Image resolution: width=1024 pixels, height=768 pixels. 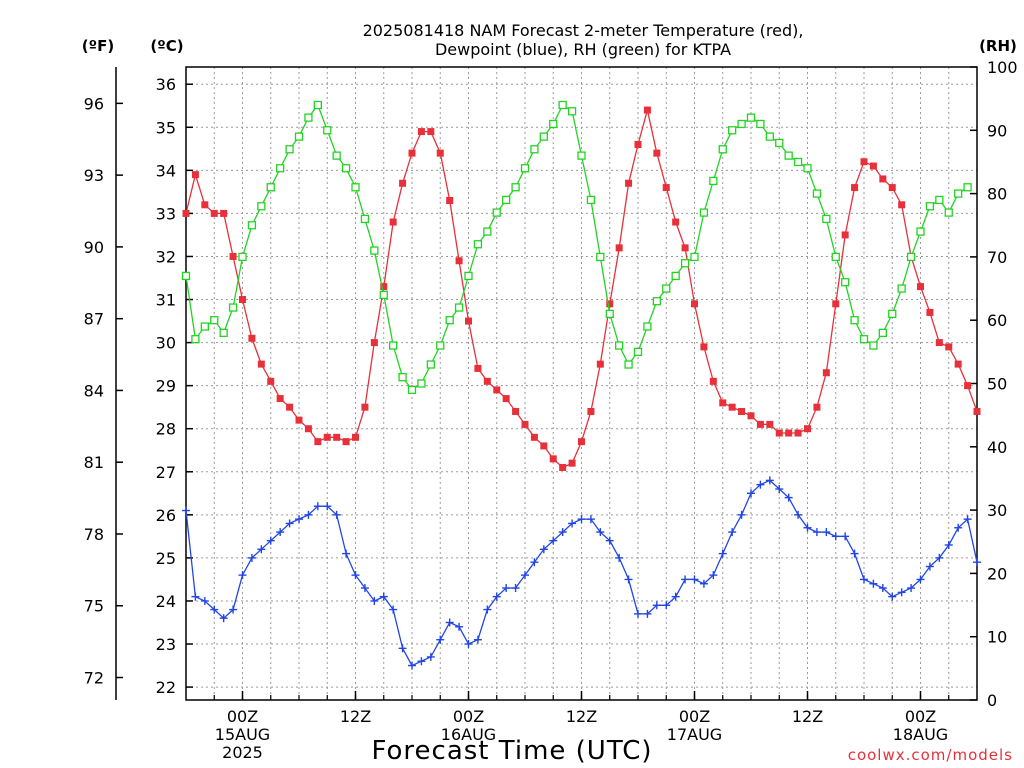 What do you see at coordinates (242, 752) in the screenshot?
I see `time-tick-label: 2025` at bounding box center [242, 752].